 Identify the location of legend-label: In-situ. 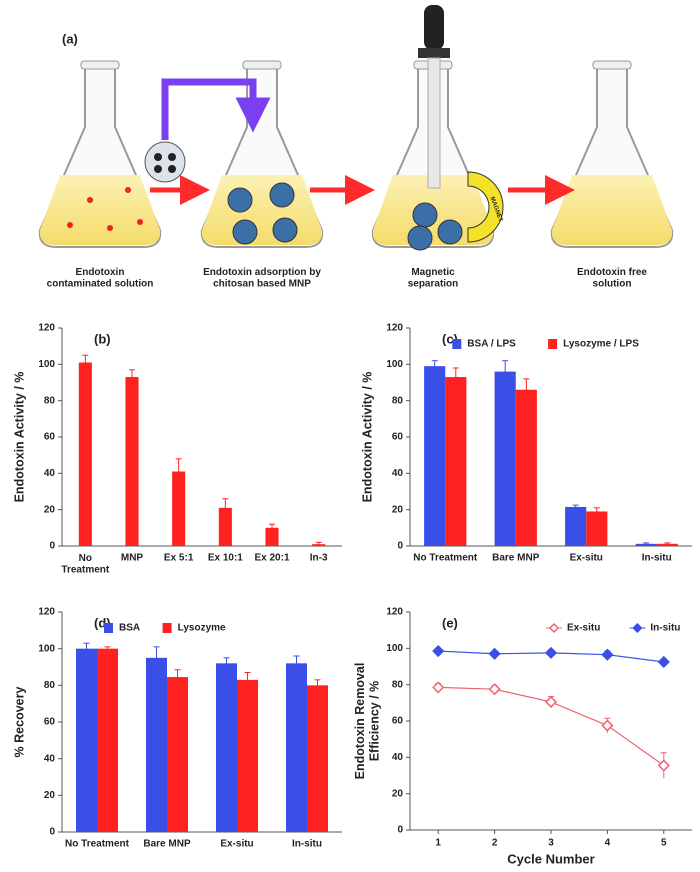
(665, 628).